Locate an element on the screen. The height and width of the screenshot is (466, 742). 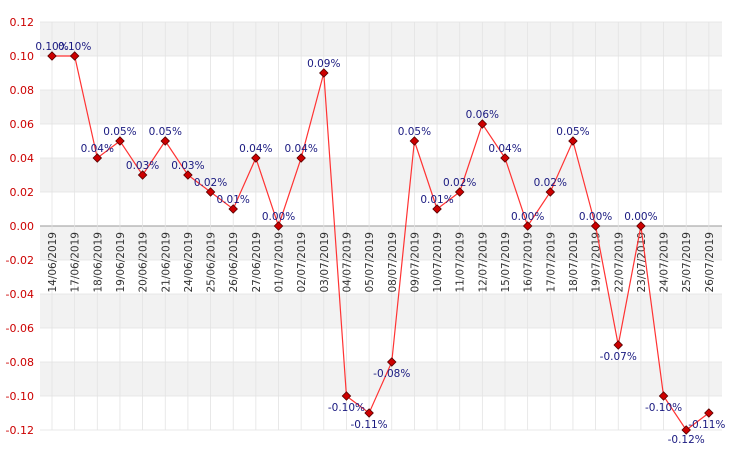
data-label: -0.08% is located at coordinates (391, 374).